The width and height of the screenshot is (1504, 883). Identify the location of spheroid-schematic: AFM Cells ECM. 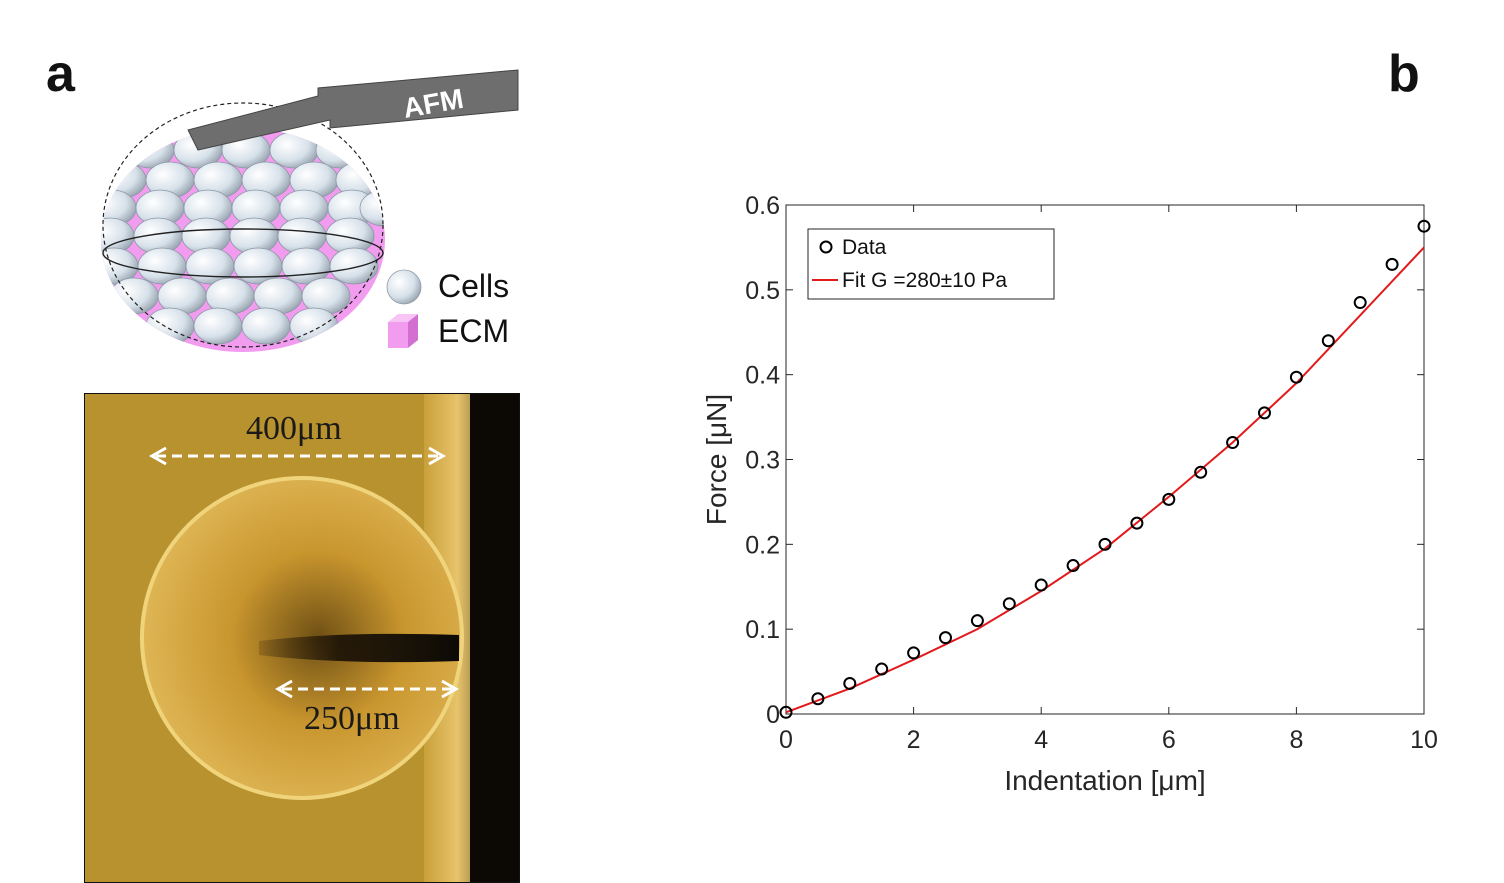
(310, 210).